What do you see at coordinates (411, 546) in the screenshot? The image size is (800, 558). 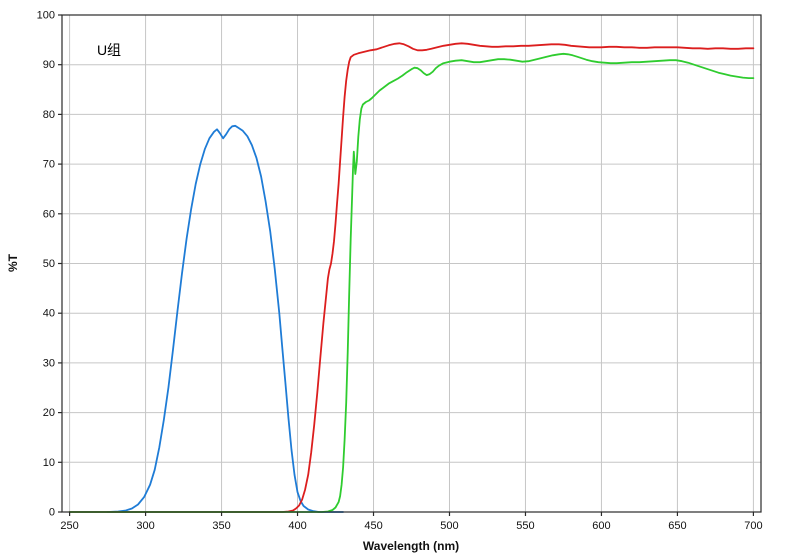 I see `x-axis-title: Wavelength (nm)` at bounding box center [411, 546].